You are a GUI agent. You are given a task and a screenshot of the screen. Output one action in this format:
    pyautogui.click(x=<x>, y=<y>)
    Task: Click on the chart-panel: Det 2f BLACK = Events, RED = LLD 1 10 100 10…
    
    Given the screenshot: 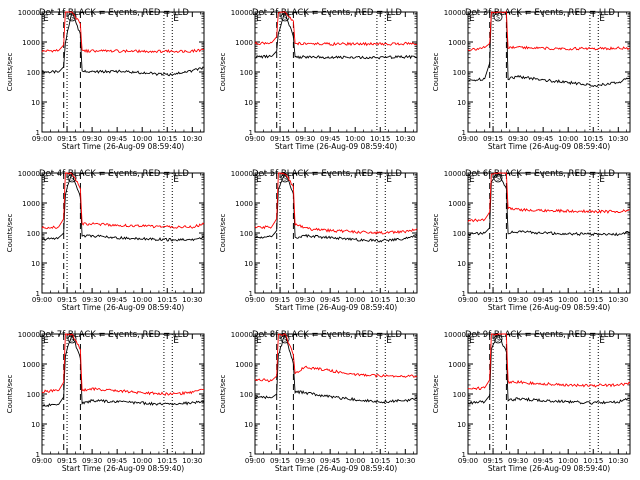 What is the action you would take?
    pyautogui.click(x=318, y=79)
    